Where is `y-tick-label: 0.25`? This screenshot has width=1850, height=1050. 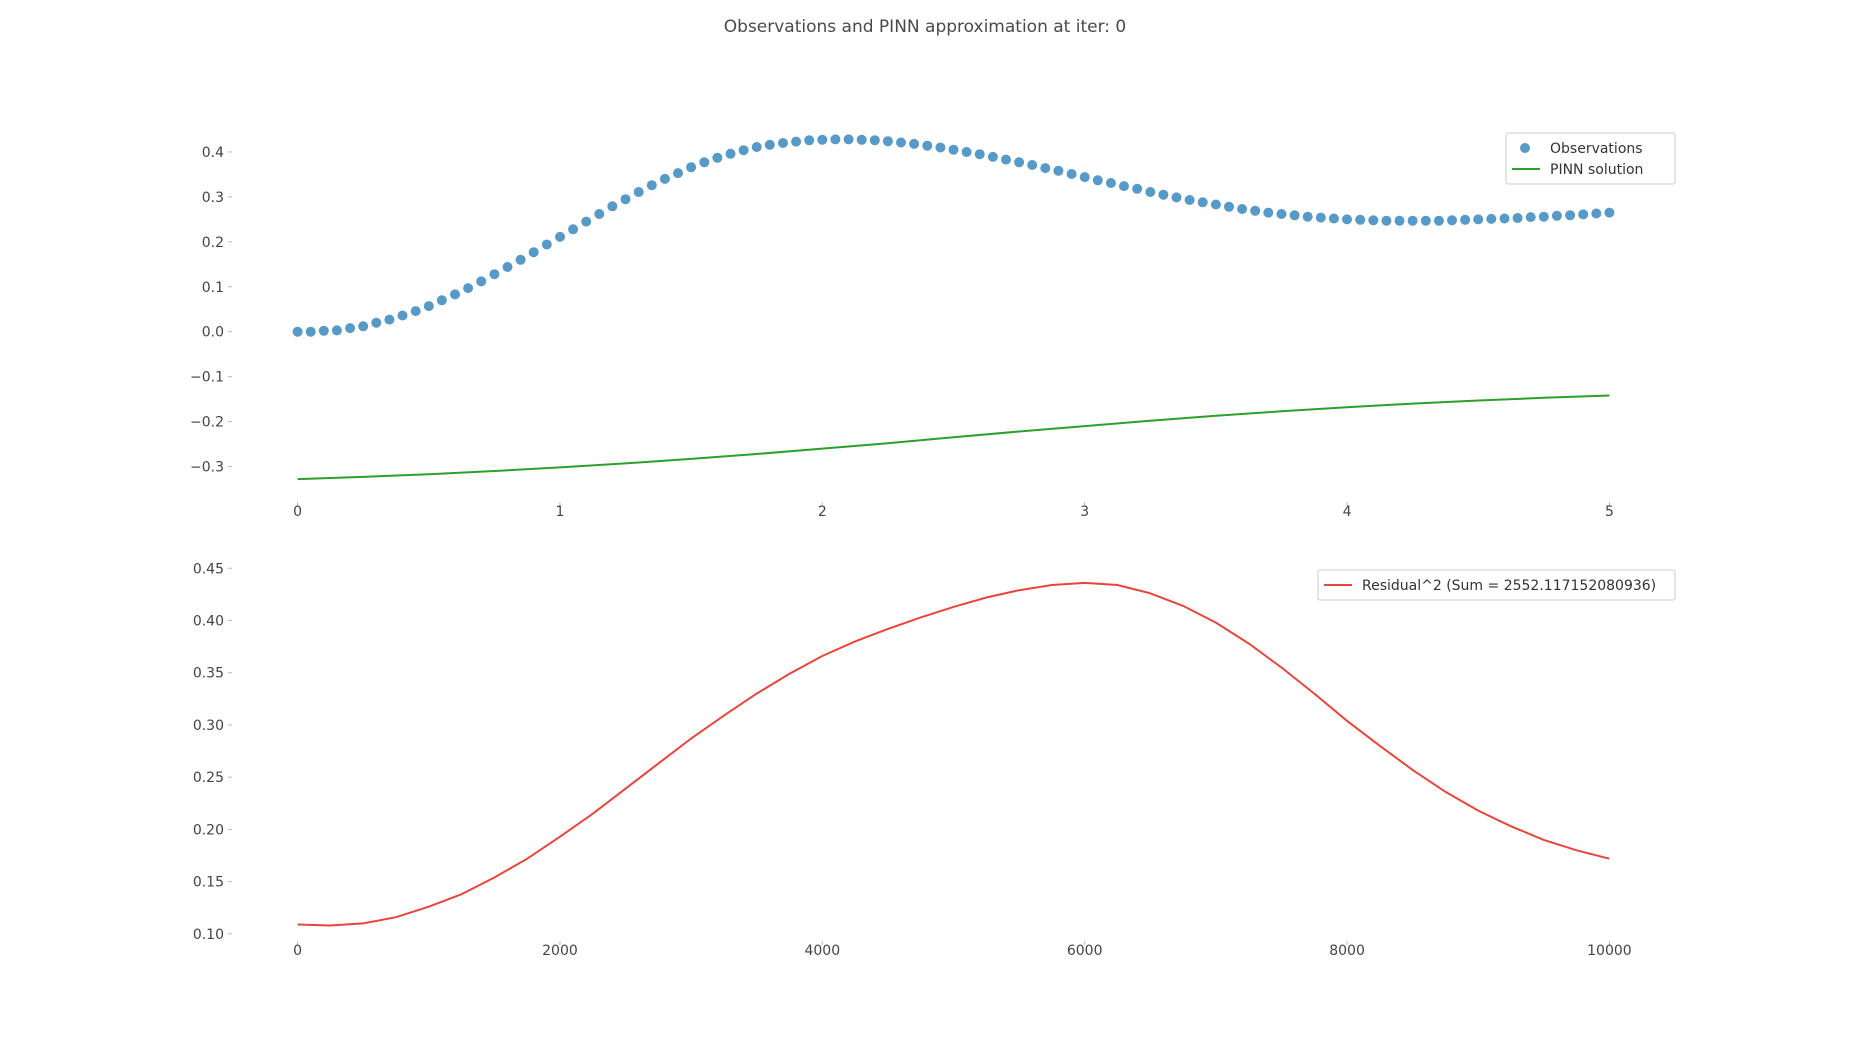 y-tick-label: 0.25 is located at coordinates (208, 778).